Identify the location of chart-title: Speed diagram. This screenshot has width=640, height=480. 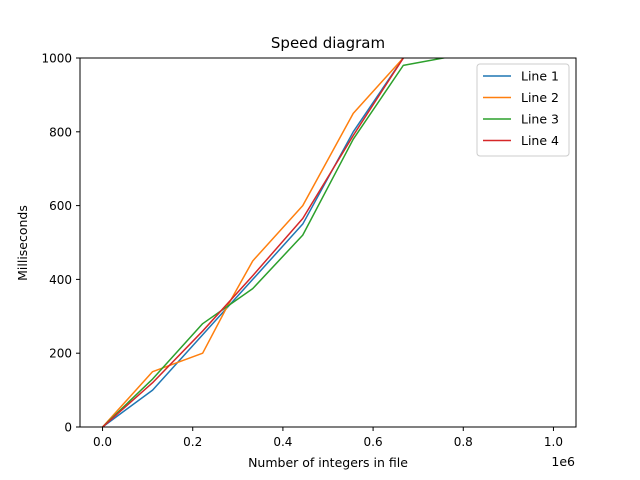
(328, 43).